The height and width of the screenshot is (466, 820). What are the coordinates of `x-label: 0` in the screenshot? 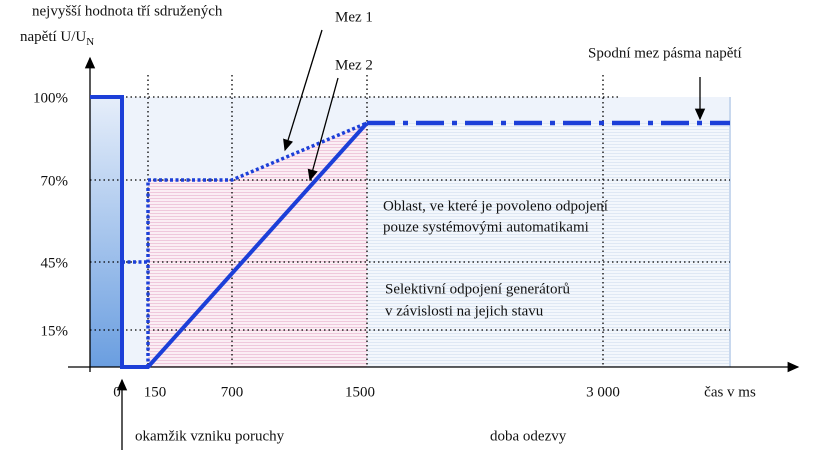 It's located at (117, 392).